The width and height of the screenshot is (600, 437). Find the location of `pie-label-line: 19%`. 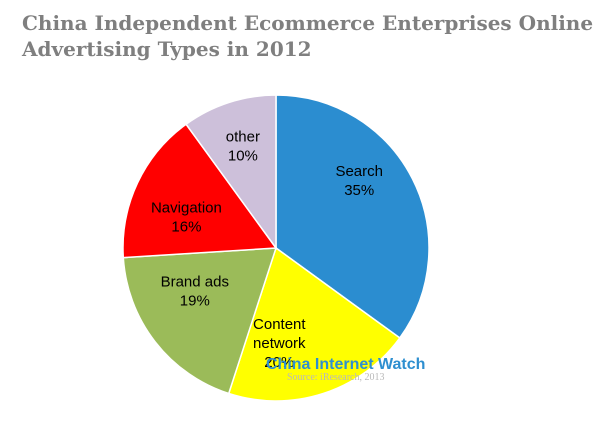

pie-label-line: 19% is located at coordinates (195, 300).